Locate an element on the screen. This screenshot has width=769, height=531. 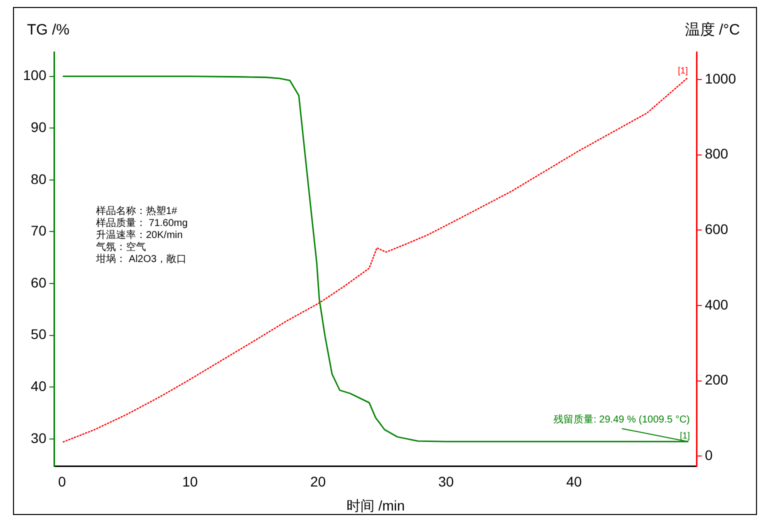
x-axis-title: 时间 /min is located at coordinates (375, 505).